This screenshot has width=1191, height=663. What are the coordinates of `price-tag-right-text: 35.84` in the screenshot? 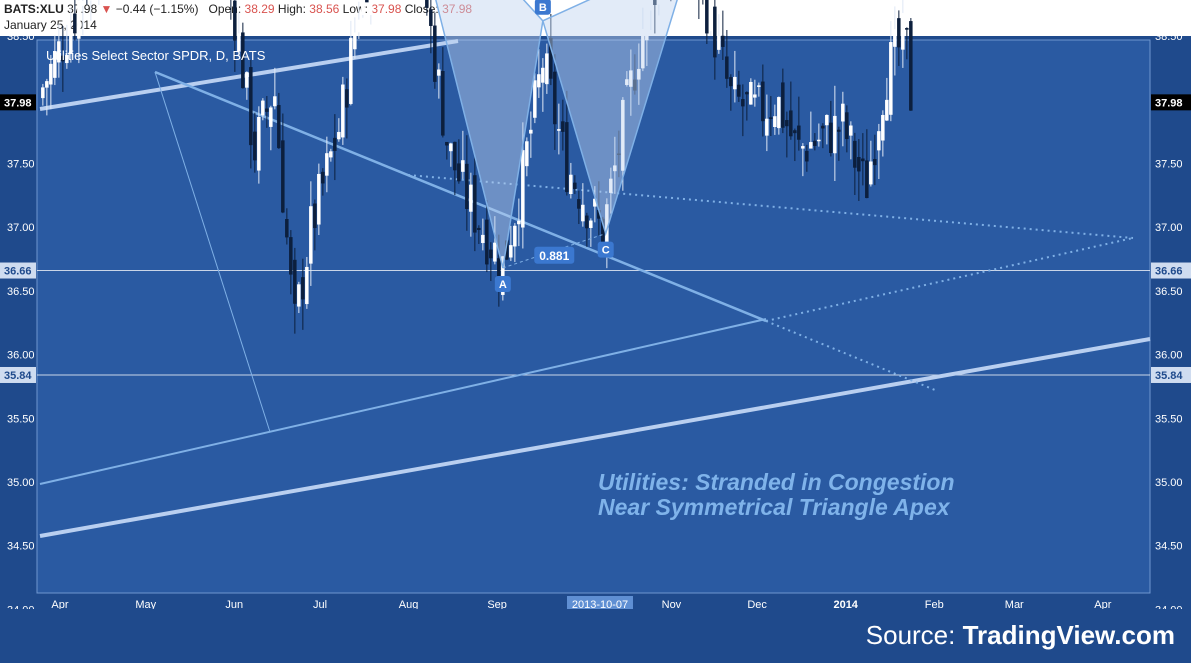 It's located at (1169, 376).